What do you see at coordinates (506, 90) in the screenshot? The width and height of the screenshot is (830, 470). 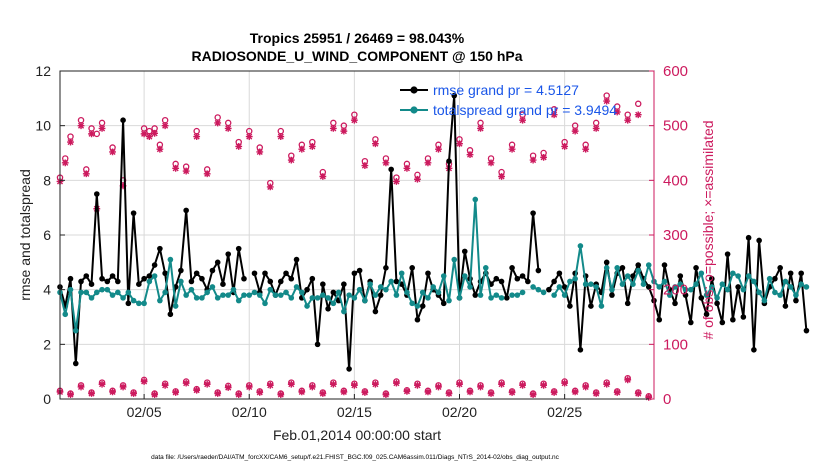 I see `legend-rmse-label: rmse grand pr = 4.5127` at bounding box center [506, 90].